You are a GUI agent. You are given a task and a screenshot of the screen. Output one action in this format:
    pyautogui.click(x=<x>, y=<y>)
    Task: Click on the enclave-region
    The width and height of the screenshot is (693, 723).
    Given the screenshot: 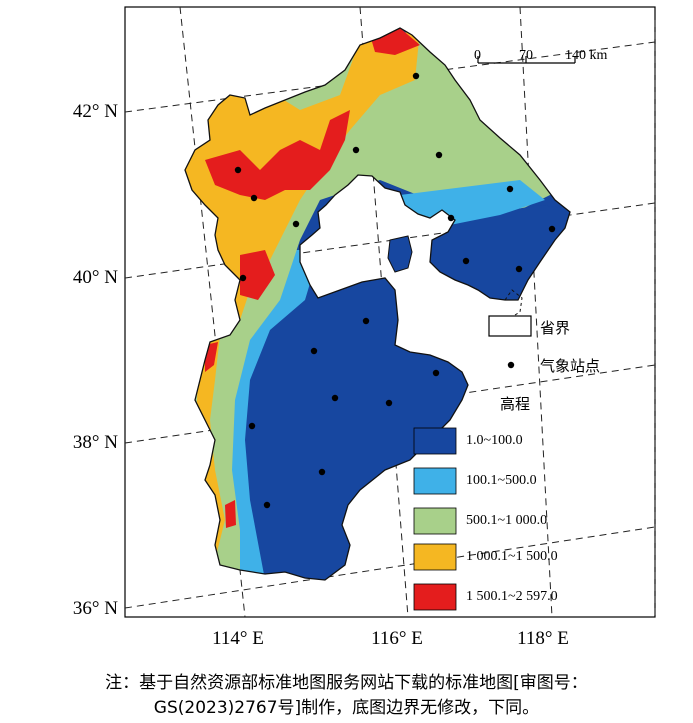 What is the action you would take?
    pyautogui.click(x=400, y=254)
    